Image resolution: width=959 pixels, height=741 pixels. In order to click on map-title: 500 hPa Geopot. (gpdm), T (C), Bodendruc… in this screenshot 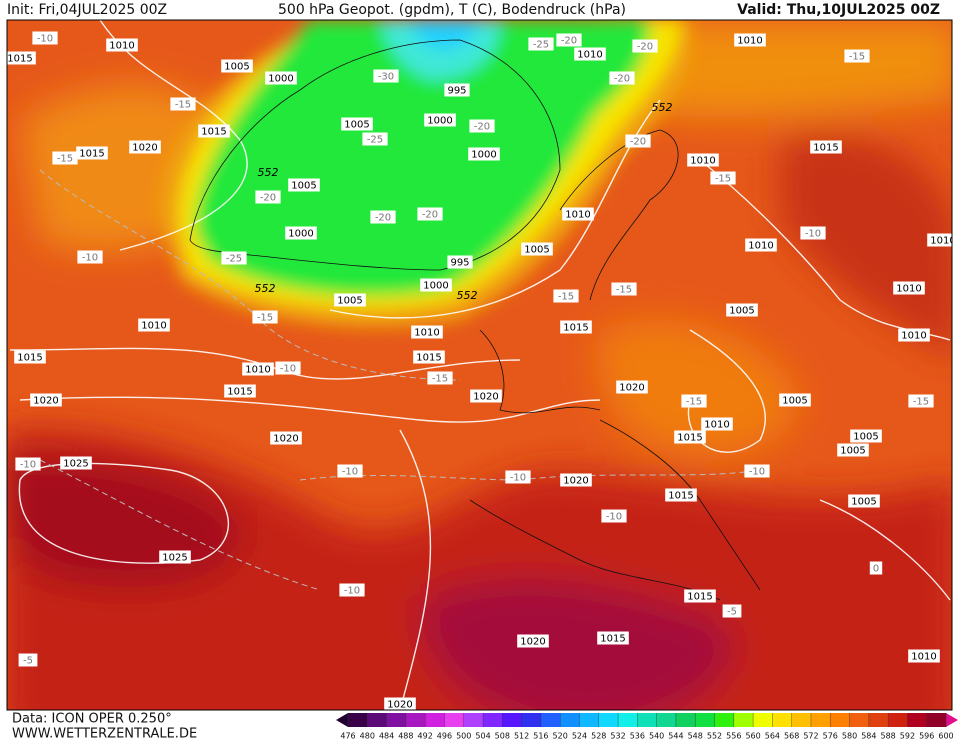, I will do `click(452, 10)`.